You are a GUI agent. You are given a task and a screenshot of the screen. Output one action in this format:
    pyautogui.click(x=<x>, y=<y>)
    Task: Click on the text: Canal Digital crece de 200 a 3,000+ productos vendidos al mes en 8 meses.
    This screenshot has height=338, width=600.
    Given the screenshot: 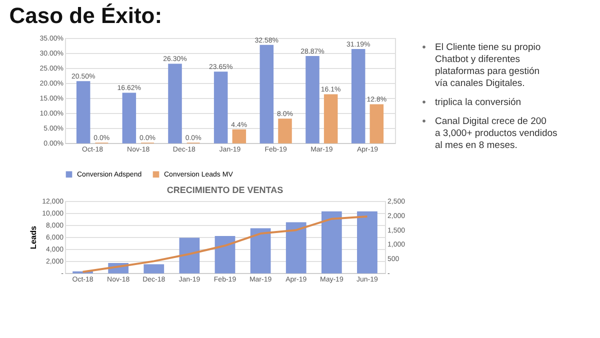 What is the action you would take?
    pyautogui.click(x=496, y=133)
    